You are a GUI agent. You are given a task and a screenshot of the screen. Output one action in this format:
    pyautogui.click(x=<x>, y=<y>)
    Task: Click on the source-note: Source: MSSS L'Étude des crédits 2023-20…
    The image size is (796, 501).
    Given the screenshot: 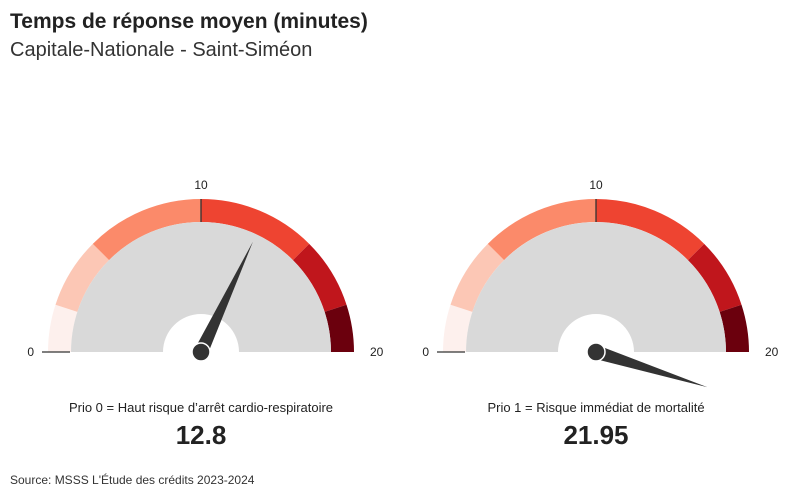 What is the action you would take?
    pyautogui.click(x=132, y=480)
    